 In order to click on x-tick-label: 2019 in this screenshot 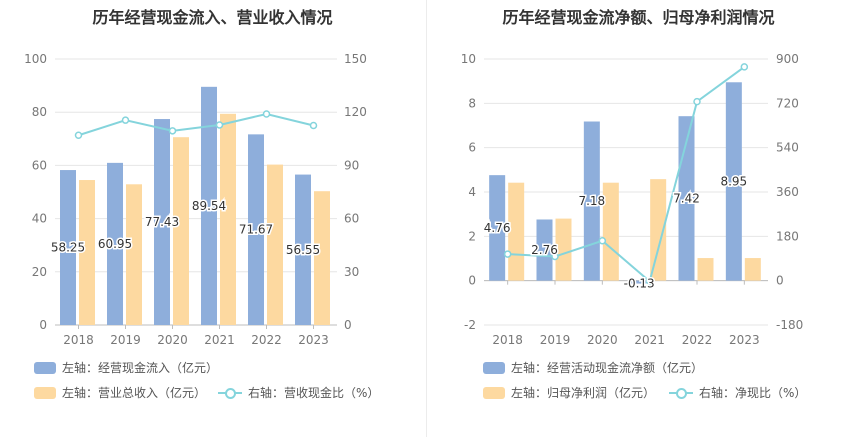, I will do `click(125, 340)`.